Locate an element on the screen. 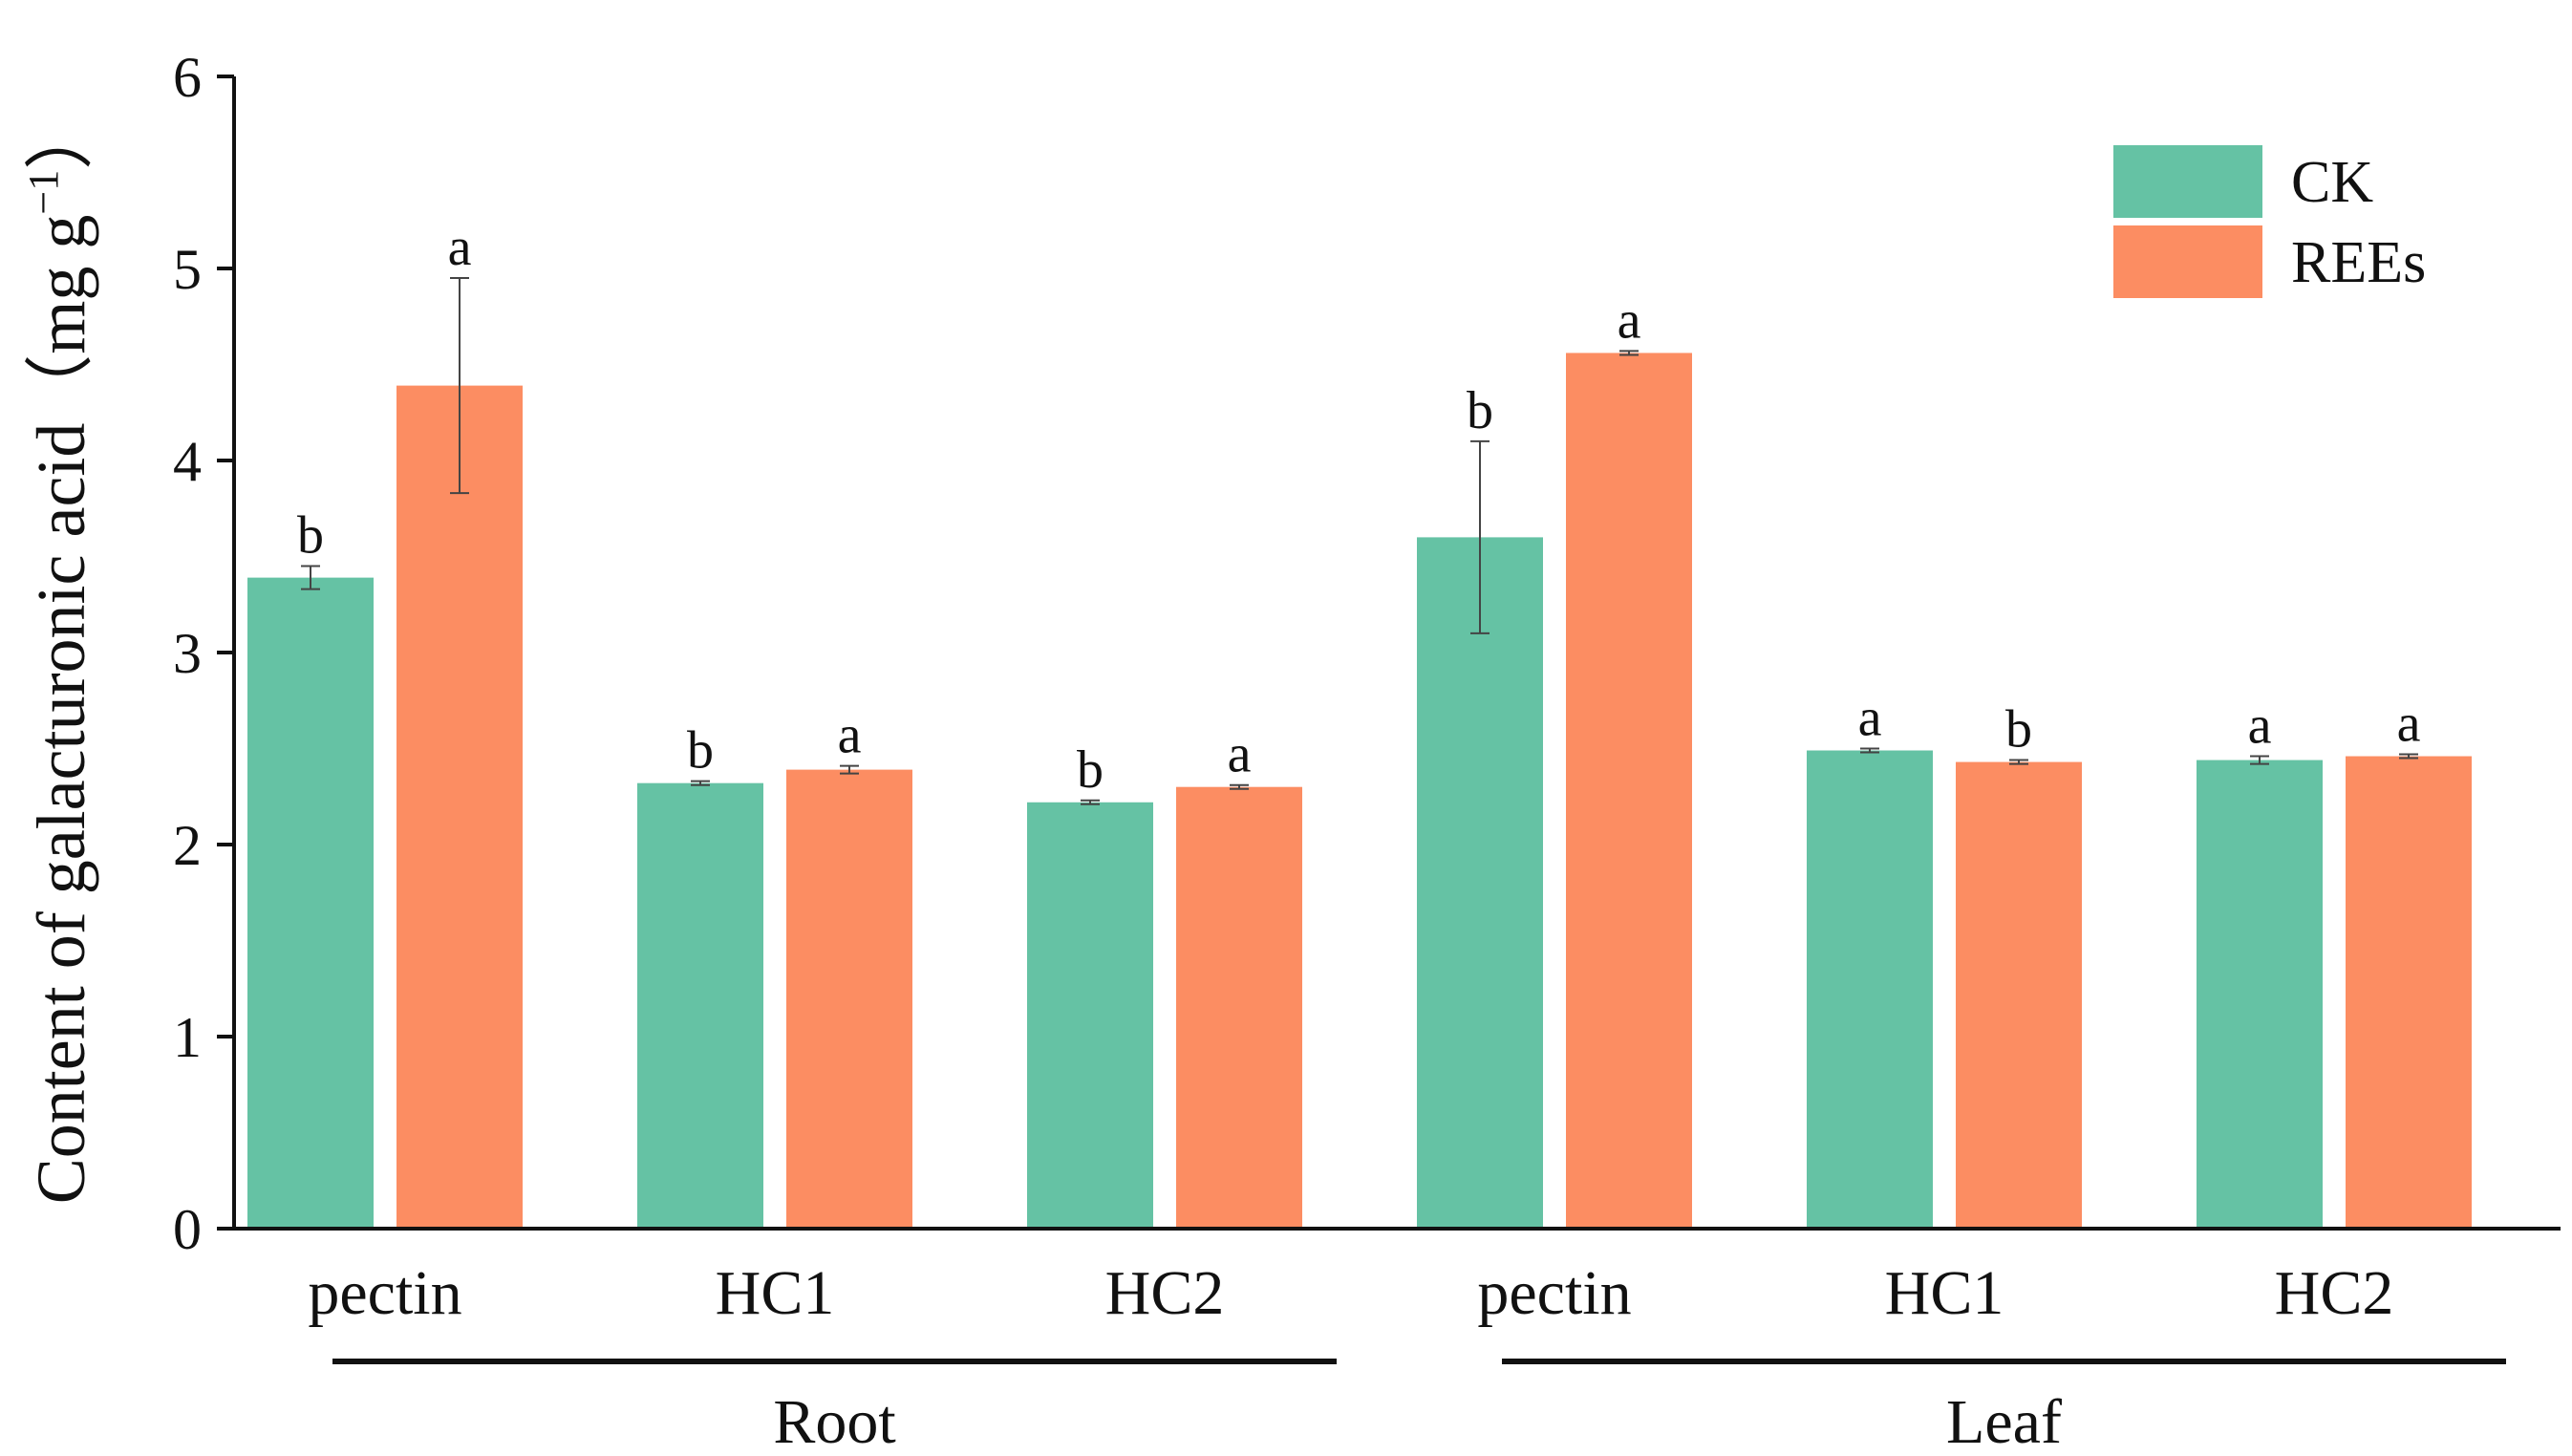 This screenshot has width=2572, height=1456. legend-label-rees: REEs is located at coordinates (2358, 263).